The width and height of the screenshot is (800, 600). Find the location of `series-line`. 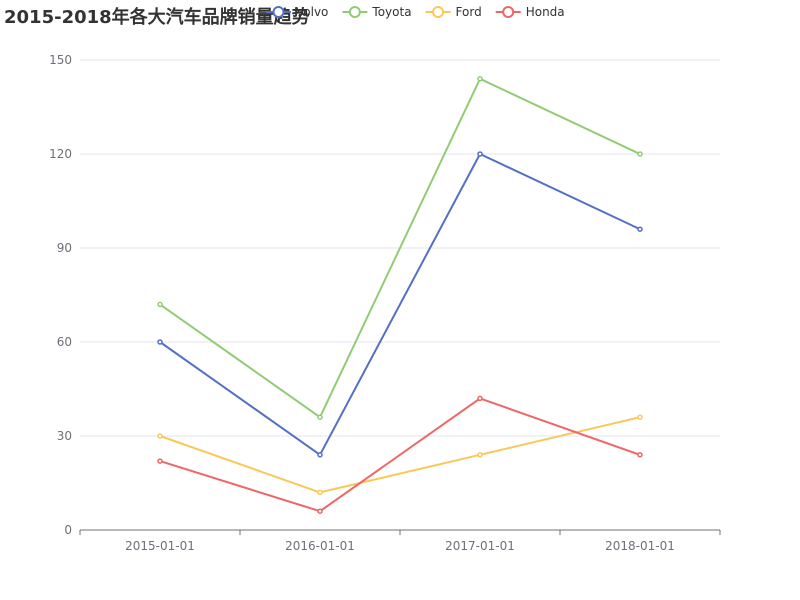

series-line is located at coordinates (400, 455).